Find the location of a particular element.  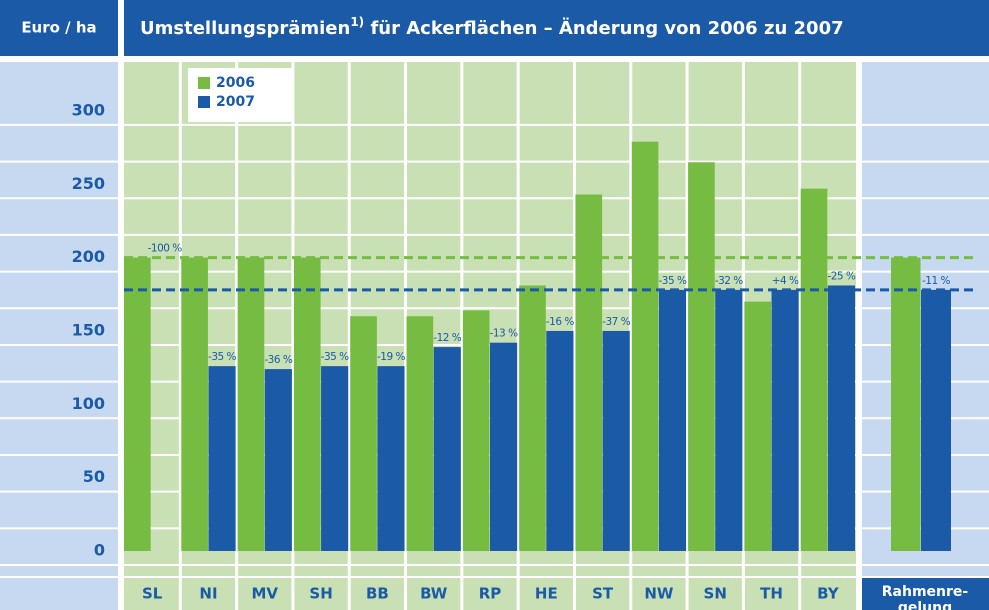

y-tick-label: 0 is located at coordinates (99, 550).